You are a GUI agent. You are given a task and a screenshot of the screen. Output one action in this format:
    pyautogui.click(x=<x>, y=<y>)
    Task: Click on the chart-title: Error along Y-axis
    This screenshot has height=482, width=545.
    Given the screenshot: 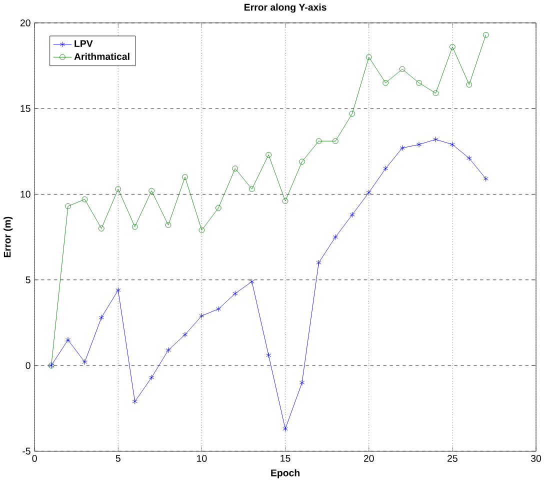 What is the action you would take?
    pyautogui.click(x=285, y=8)
    